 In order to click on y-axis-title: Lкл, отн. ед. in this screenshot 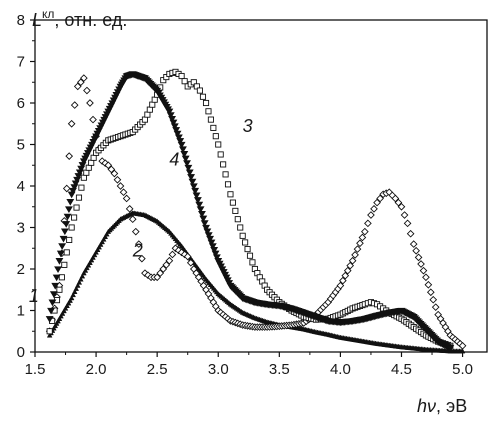, I will do `click(79, 18)`.